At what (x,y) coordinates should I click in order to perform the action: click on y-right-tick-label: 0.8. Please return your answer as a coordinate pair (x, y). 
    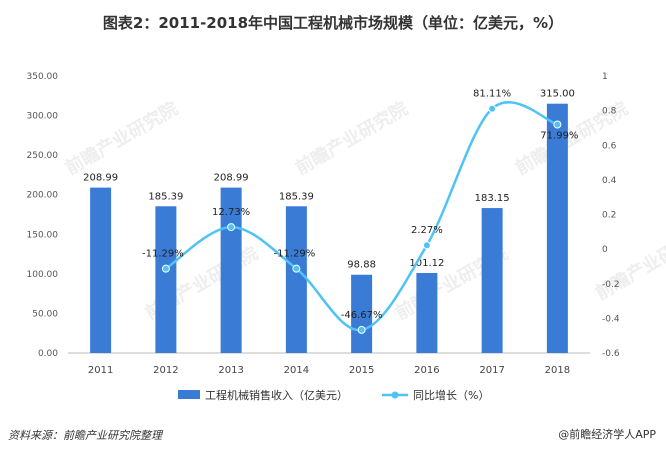
    Looking at the image, I should click on (609, 112).